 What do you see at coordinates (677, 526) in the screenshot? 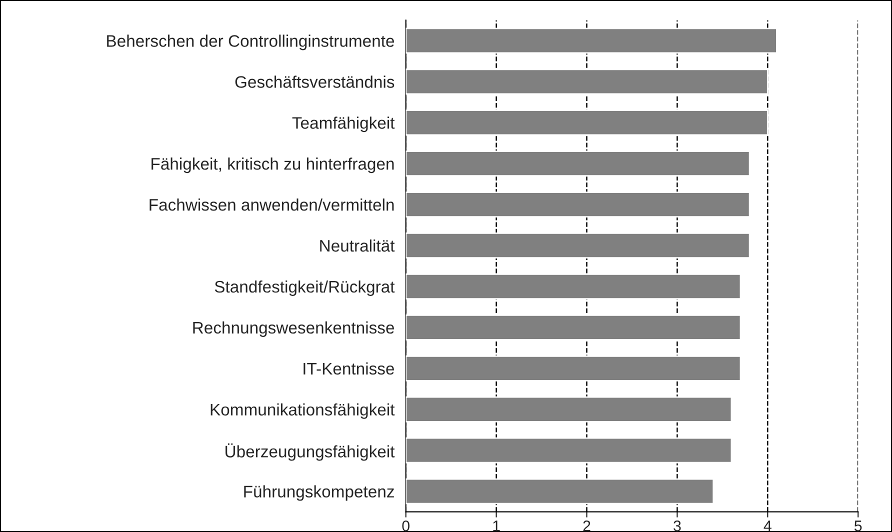
I see `x-tick-label: 3` at bounding box center [677, 526].